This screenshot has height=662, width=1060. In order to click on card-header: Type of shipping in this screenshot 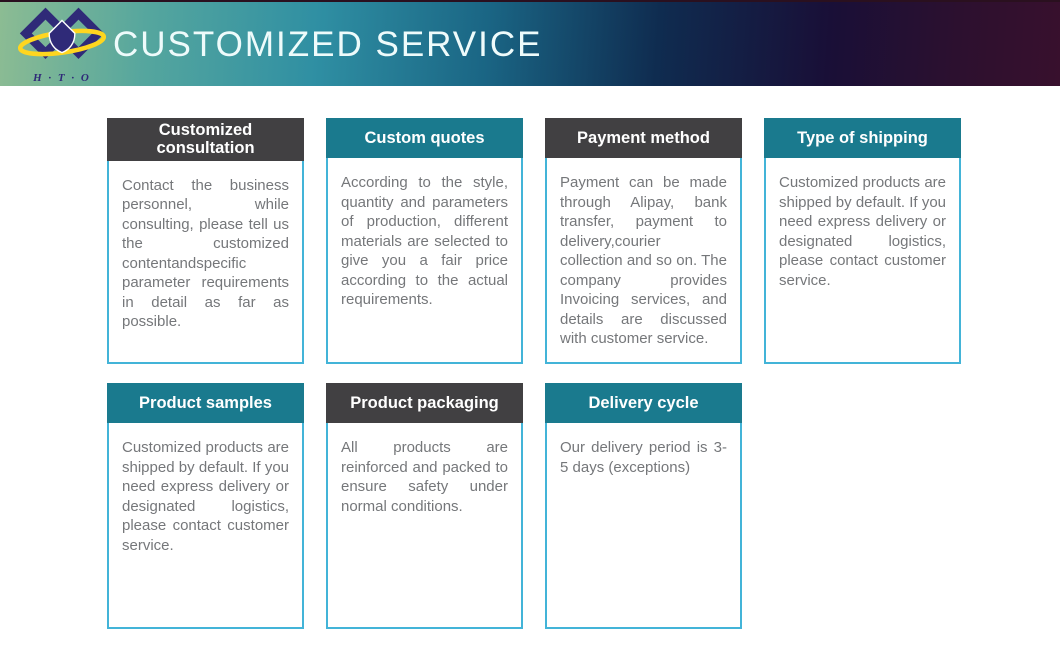, I will do `click(862, 138)`.